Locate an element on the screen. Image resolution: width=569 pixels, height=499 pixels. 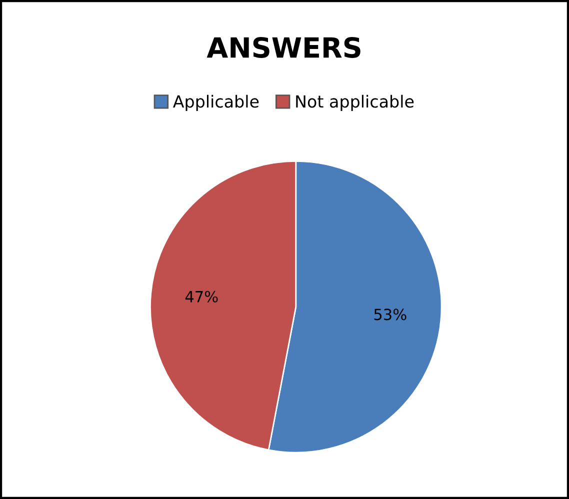
legend-label: Not applicable is located at coordinates (355, 102).